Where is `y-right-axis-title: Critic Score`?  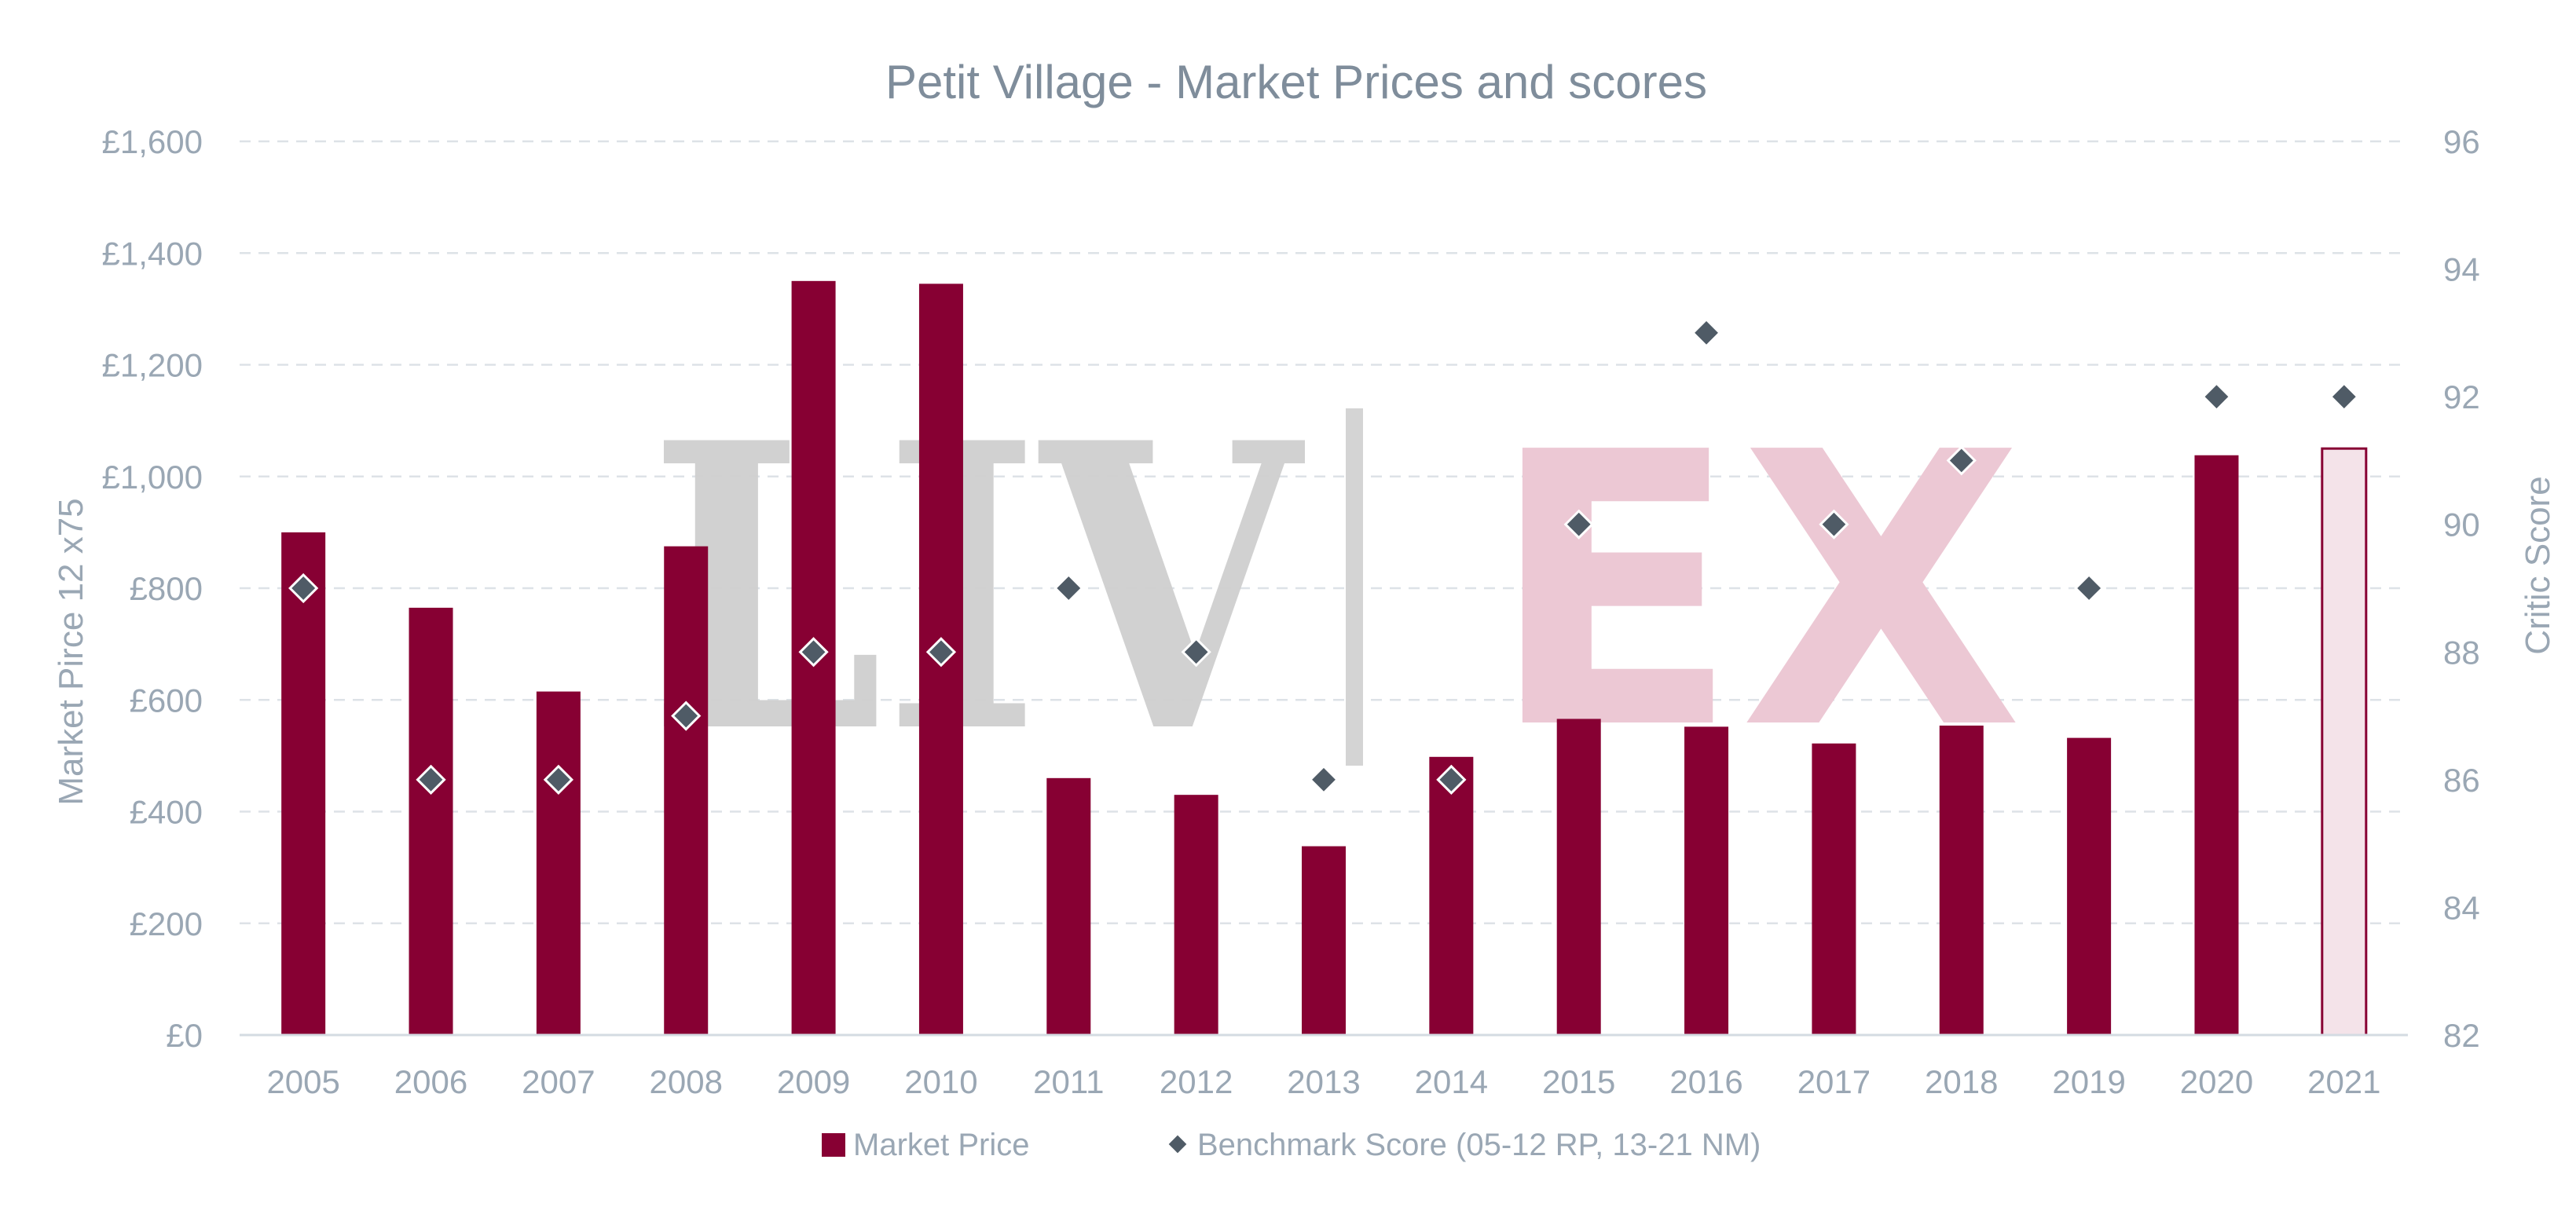
y-right-axis-title: Critic Score is located at coordinates (2538, 565).